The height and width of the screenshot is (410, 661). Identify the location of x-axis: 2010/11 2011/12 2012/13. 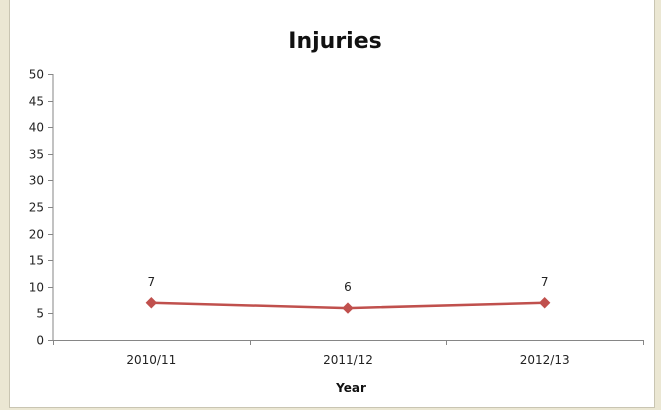
(348, 353).